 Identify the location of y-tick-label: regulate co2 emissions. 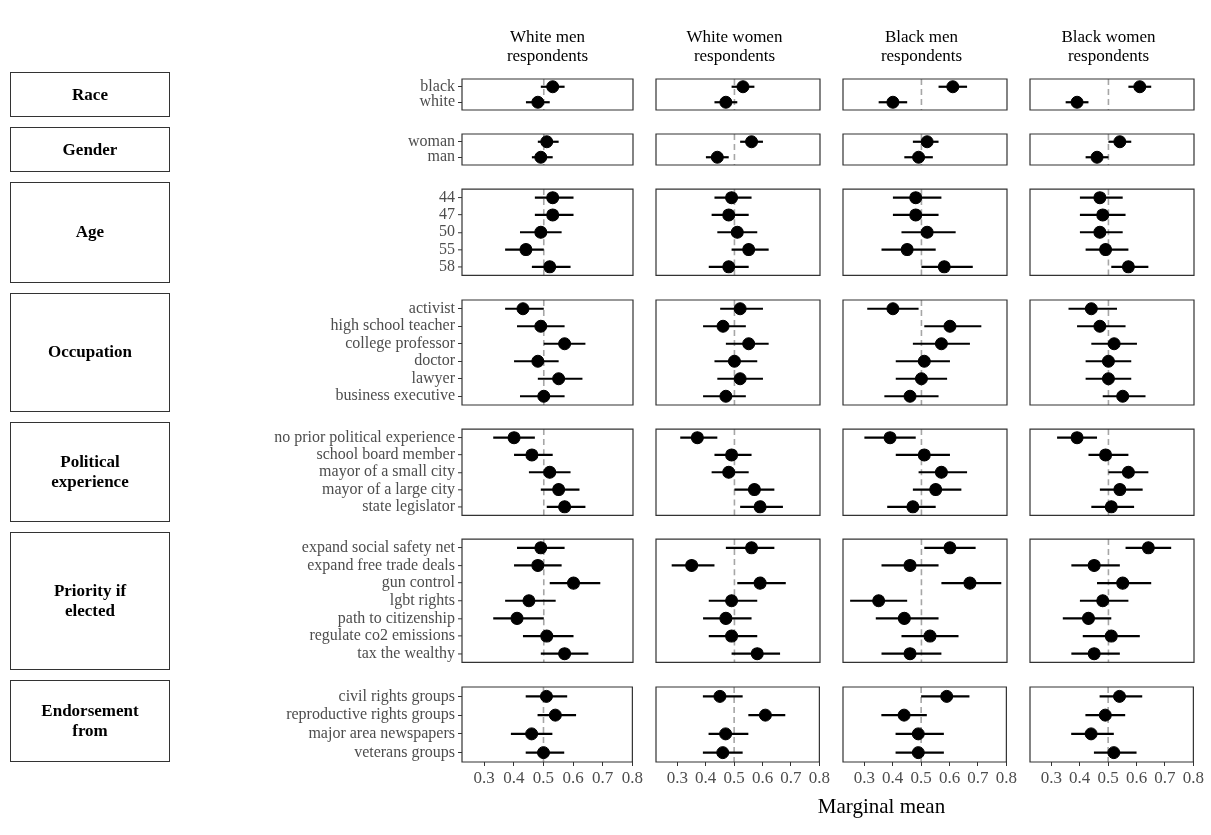
(382, 635).